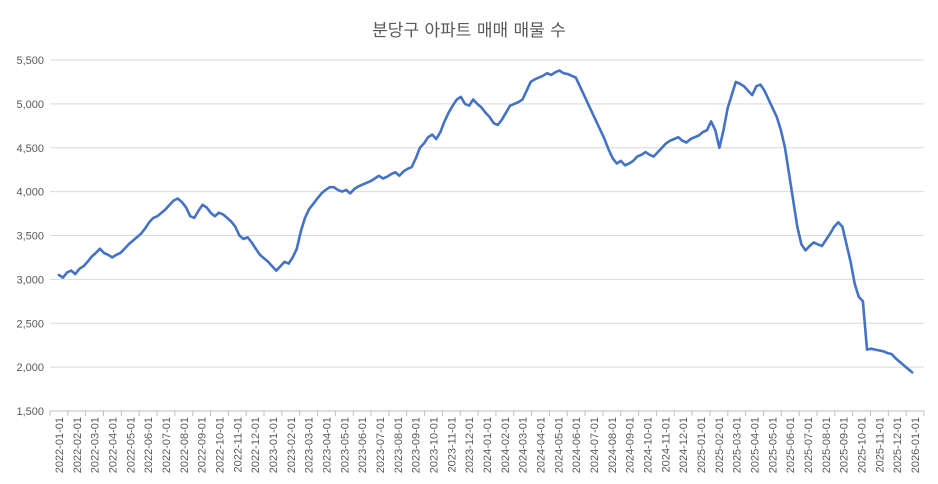 Image resolution: width=938 pixels, height=484 pixels. What do you see at coordinates (30, 105) in the screenshot?
I see `y-tick-label: 5,000` at bounding box center [30, 105].